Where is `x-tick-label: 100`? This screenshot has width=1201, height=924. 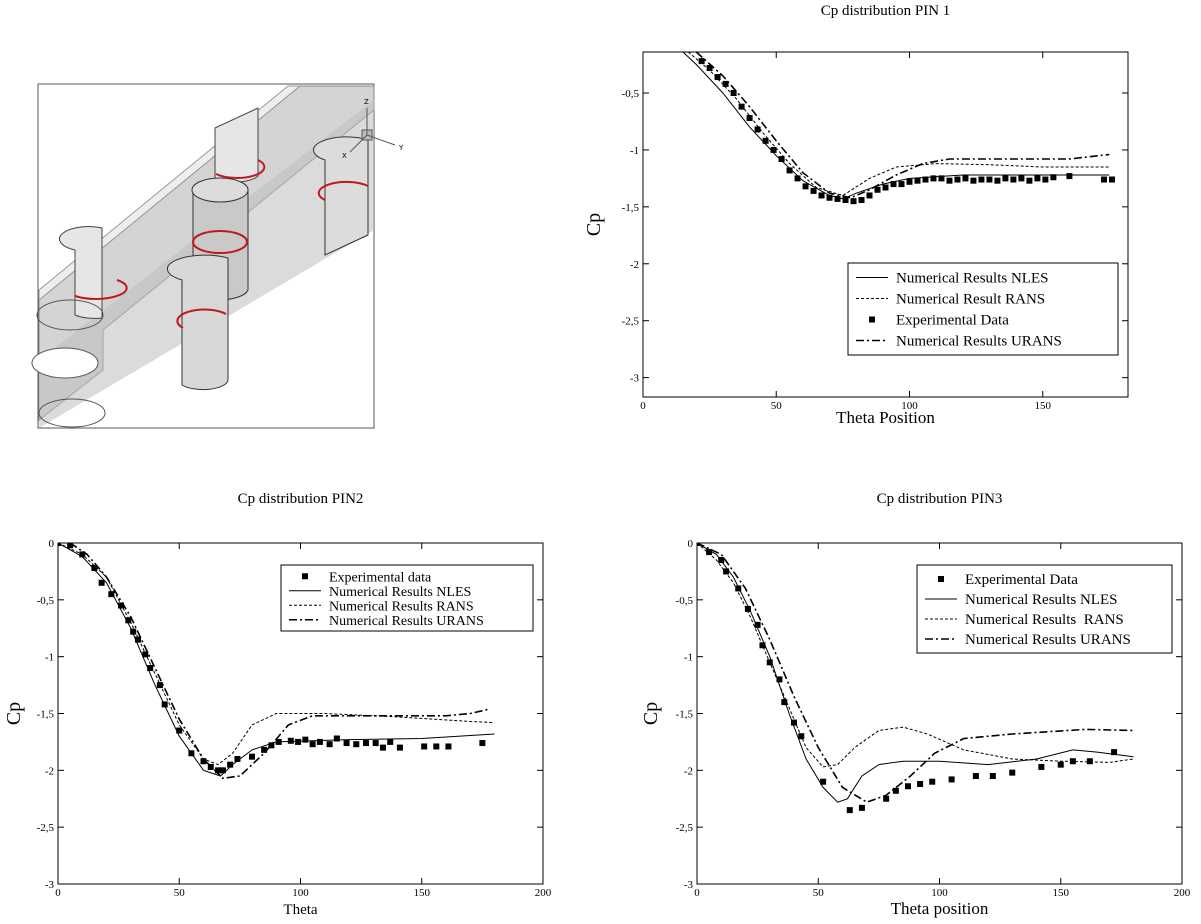 x-tick-label: 100 is located at coordinates (939, 893).